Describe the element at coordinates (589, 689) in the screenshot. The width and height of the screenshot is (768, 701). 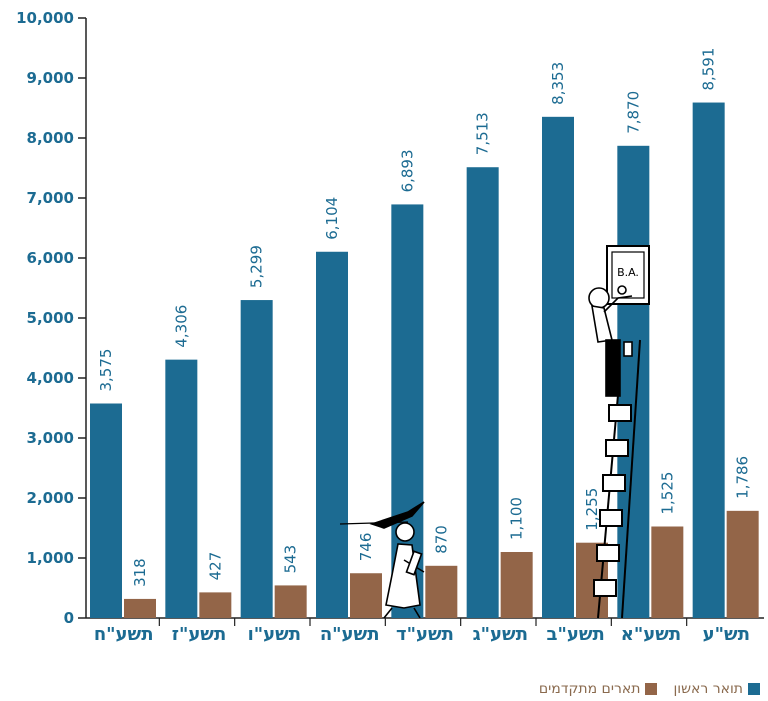
I see `legend-label-advanced: תארים מתקדמים` at that location.